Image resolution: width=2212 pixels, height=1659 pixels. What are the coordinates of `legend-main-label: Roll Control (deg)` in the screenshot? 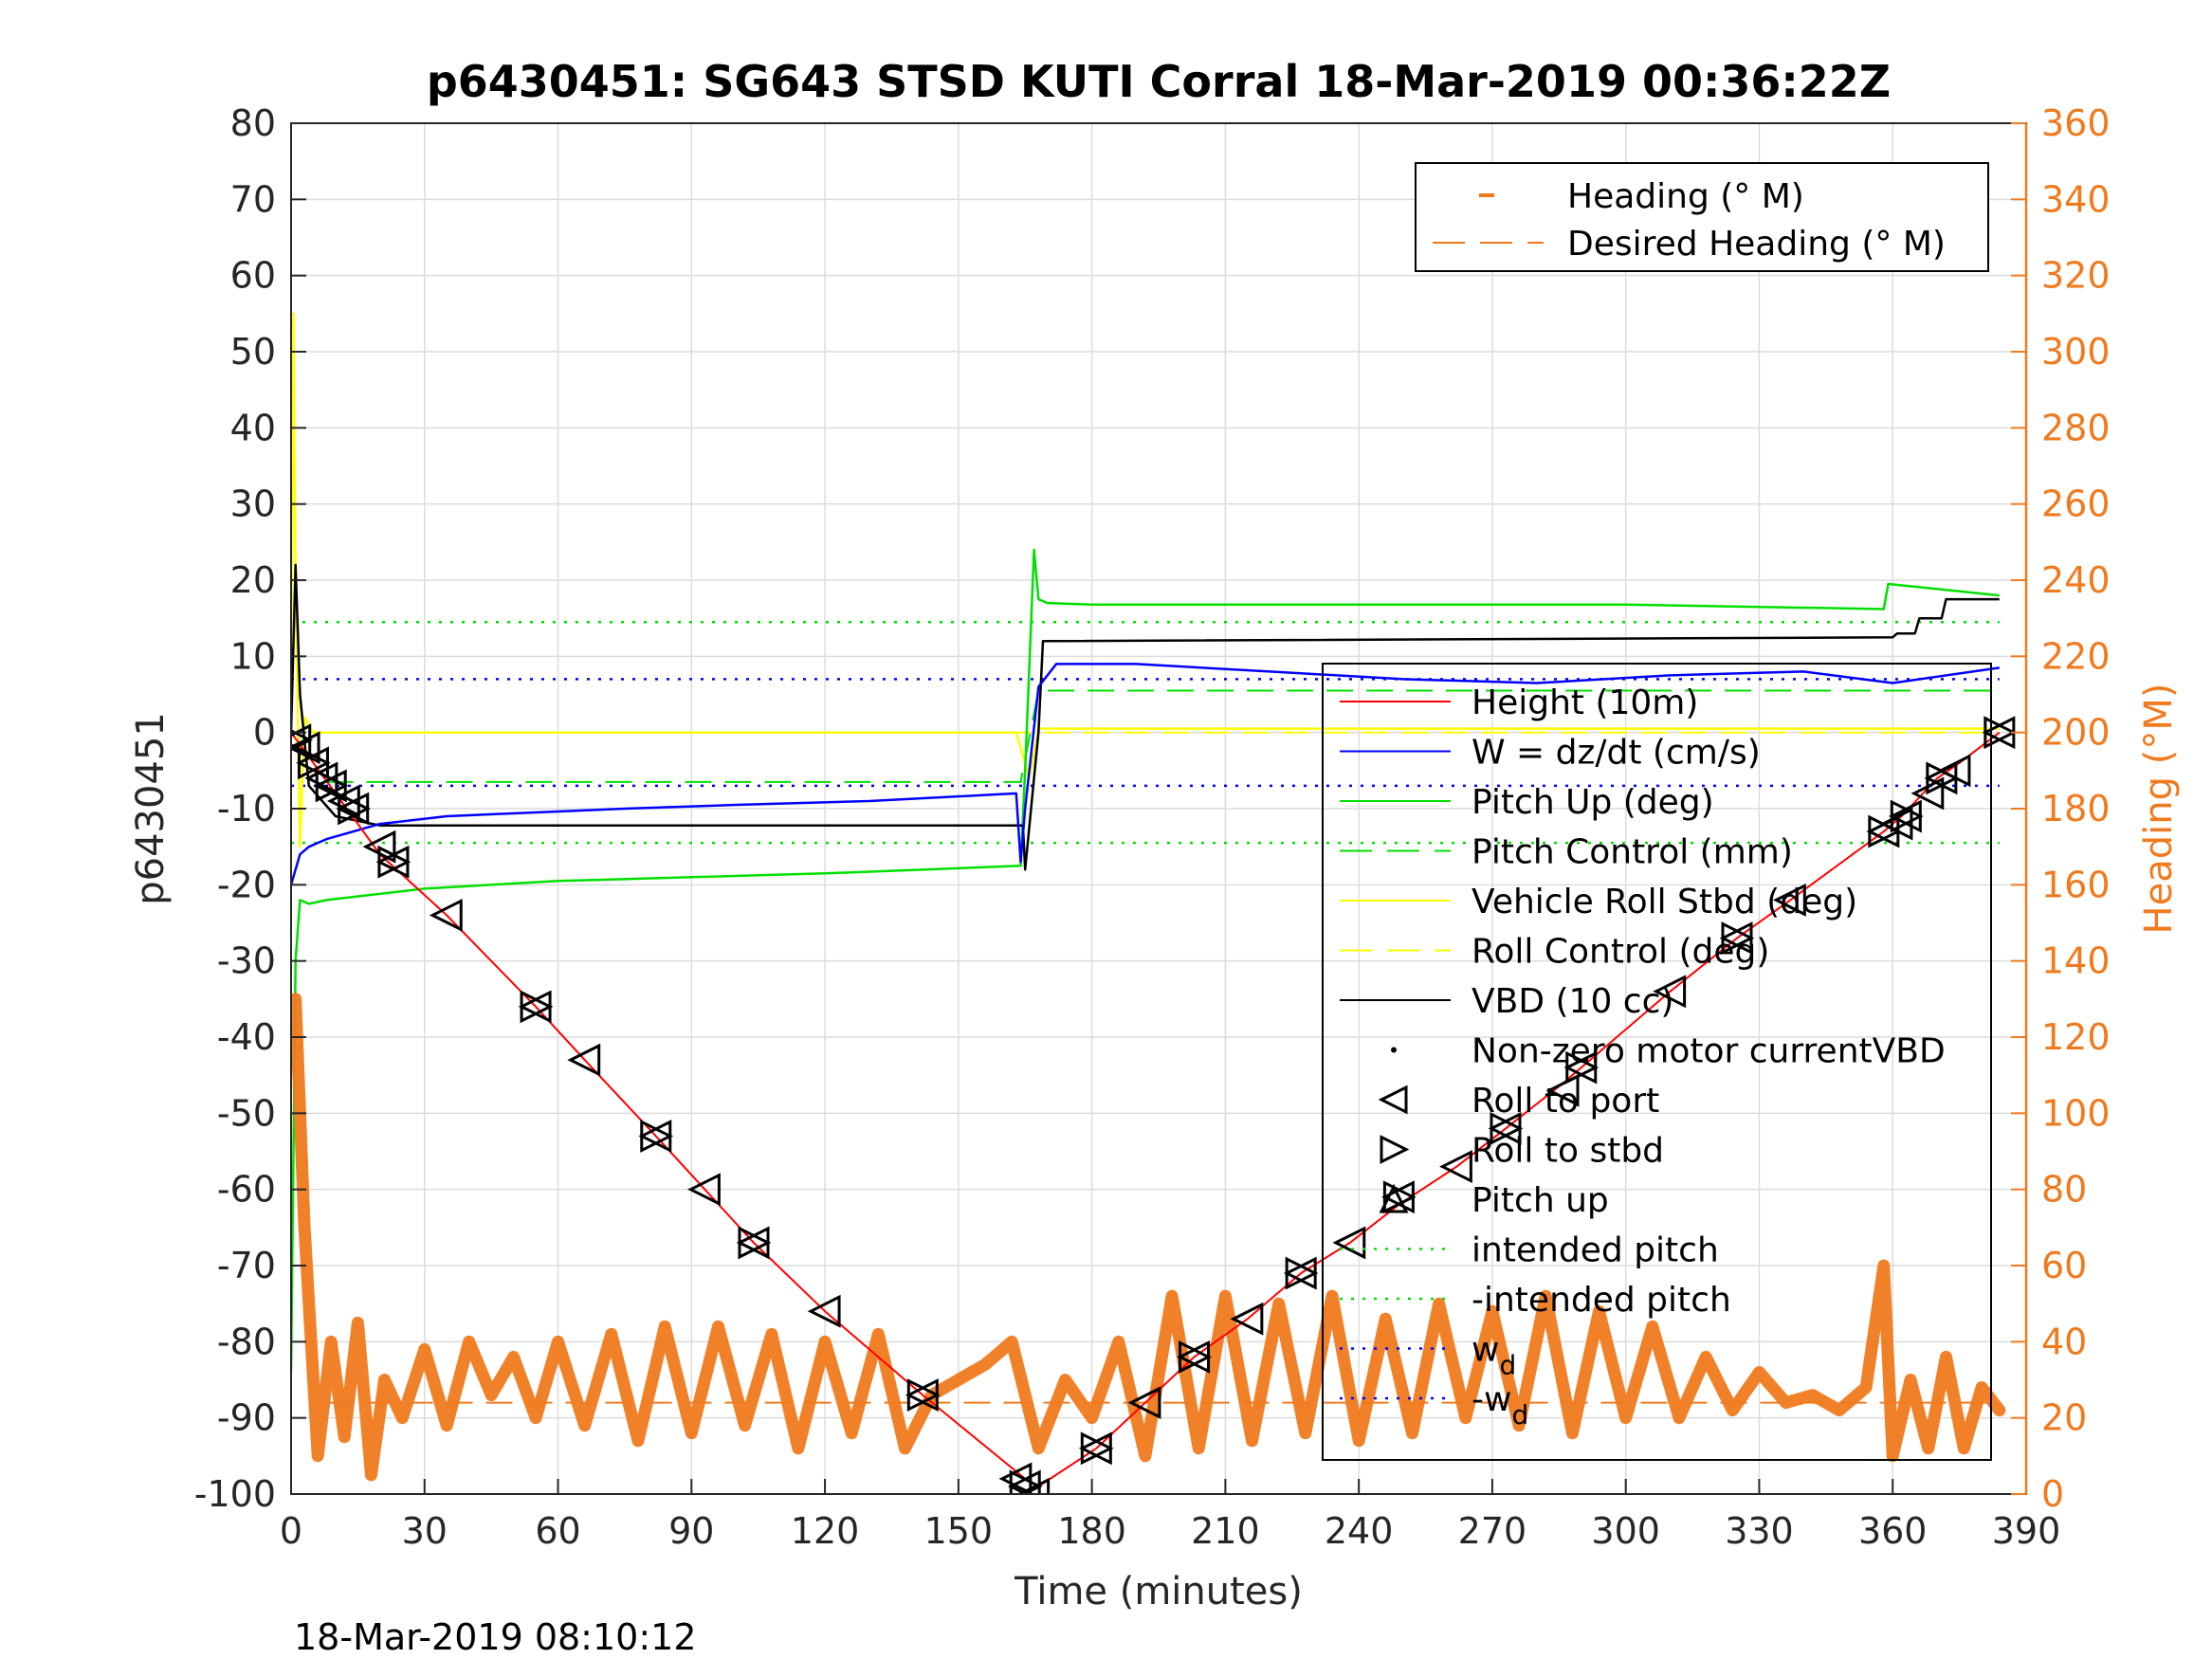 It's located at (1620, 952).